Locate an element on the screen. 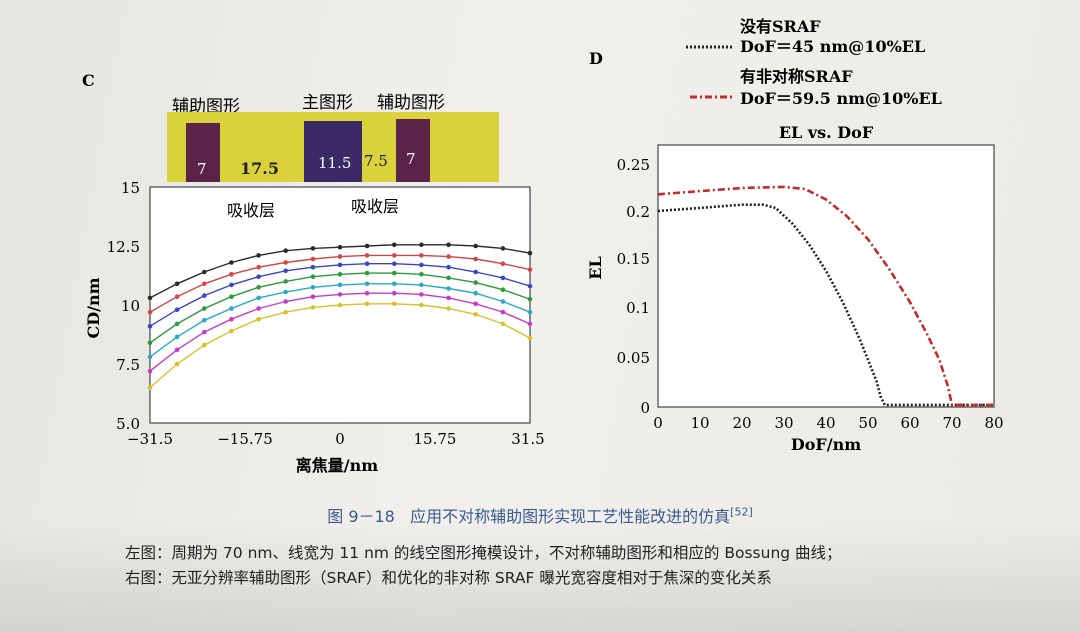 The image size is (1080, 632). mask-label-sraf-right: 辅助图形 is located at coordinates (411, 103).